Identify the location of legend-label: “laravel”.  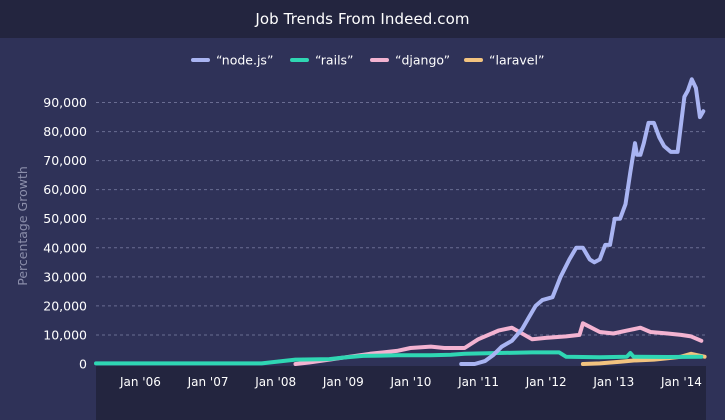
(516, 60).